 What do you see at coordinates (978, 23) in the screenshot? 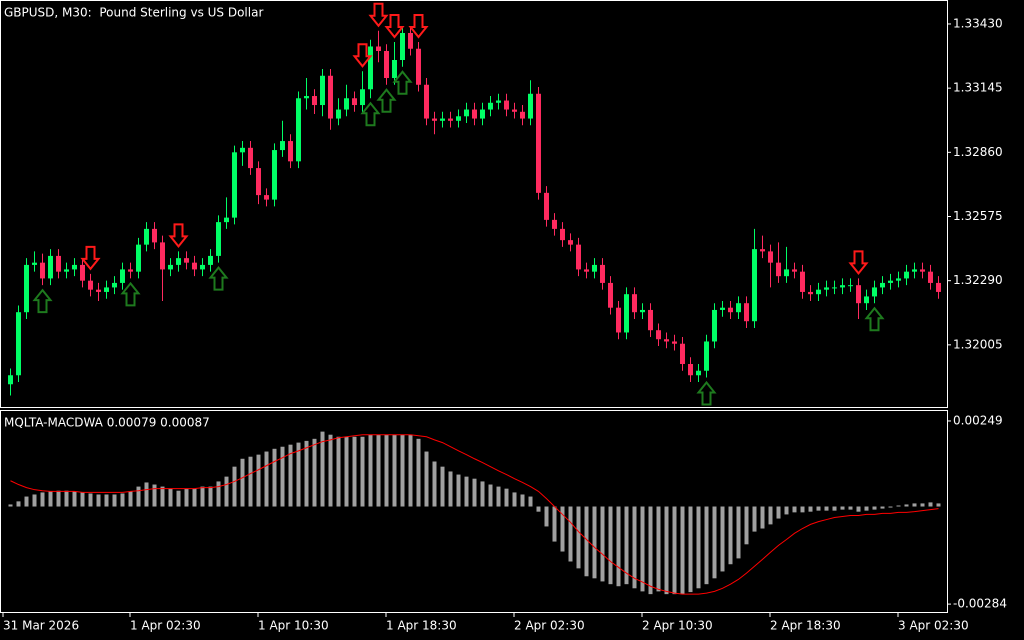
I see `y-tick-label: 1.33430` at bounding box center [978, 23].